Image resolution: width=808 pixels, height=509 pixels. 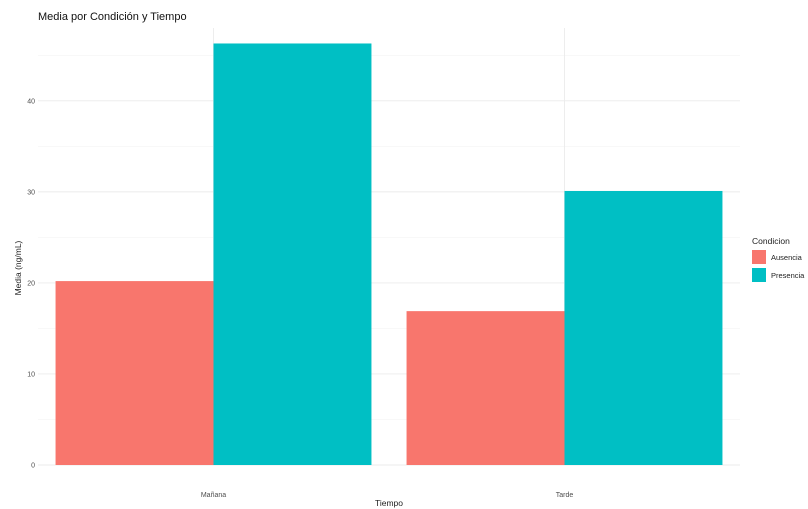 I want to click on legend-key-ausencia, so click(x=759, y=257).